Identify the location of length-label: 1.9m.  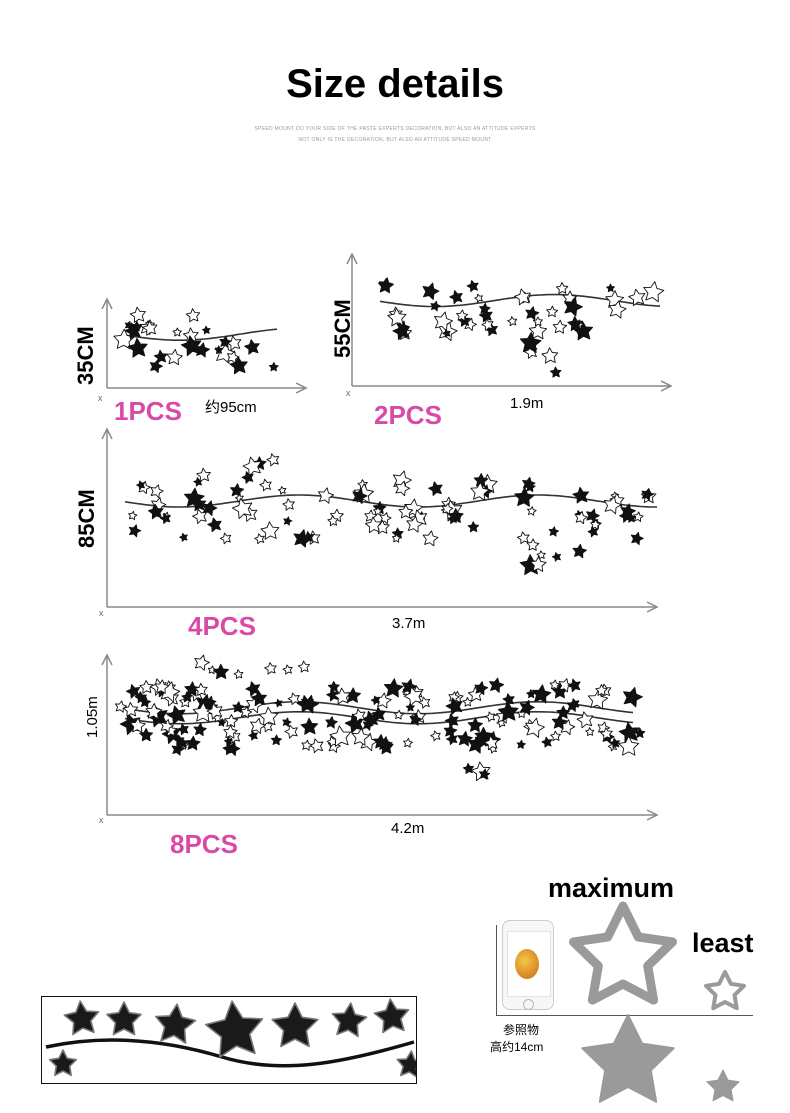
(527, 403).